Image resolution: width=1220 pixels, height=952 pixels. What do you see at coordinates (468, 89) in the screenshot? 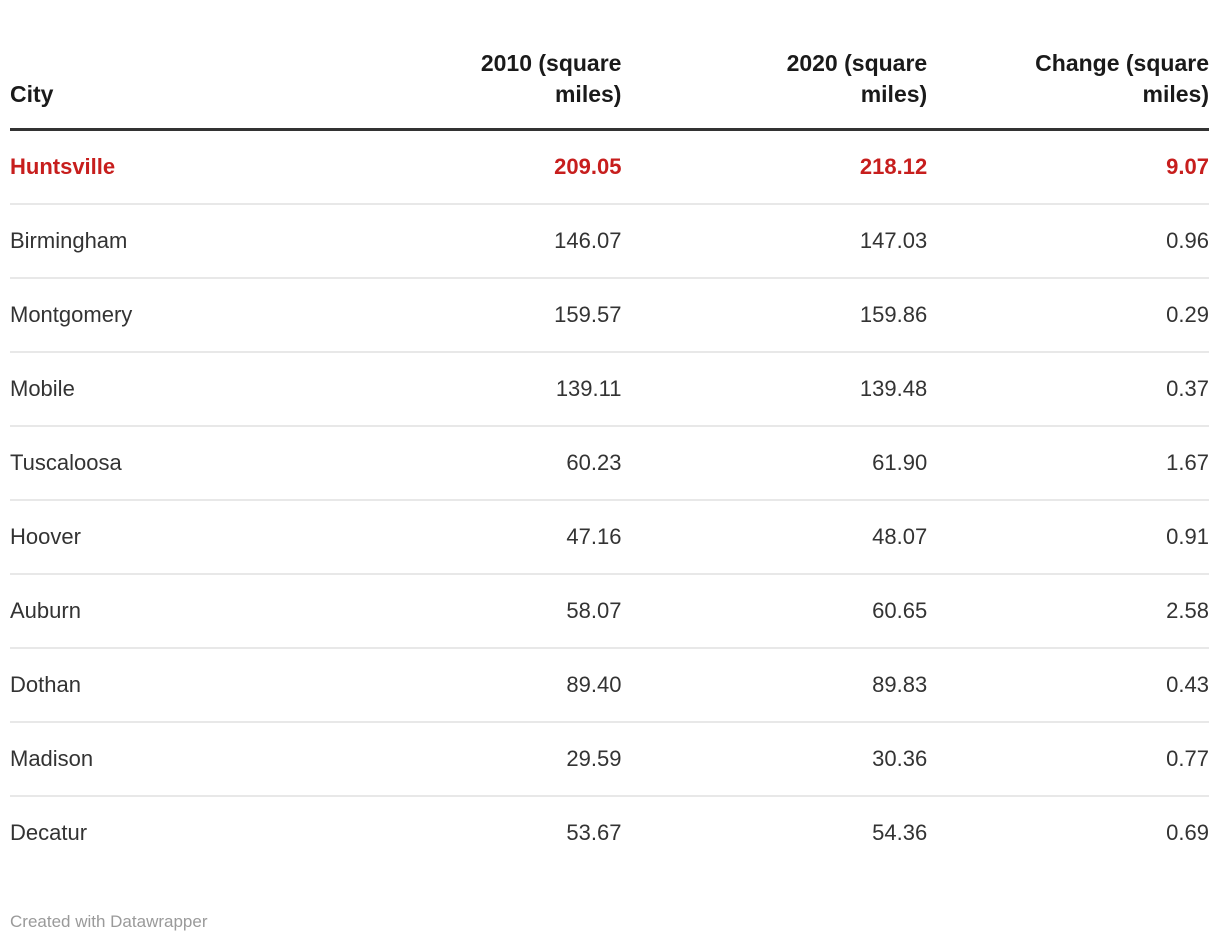
I see `column-header-2010-square-miles: 2010 (square miles)` at bounding box center [468, 89].